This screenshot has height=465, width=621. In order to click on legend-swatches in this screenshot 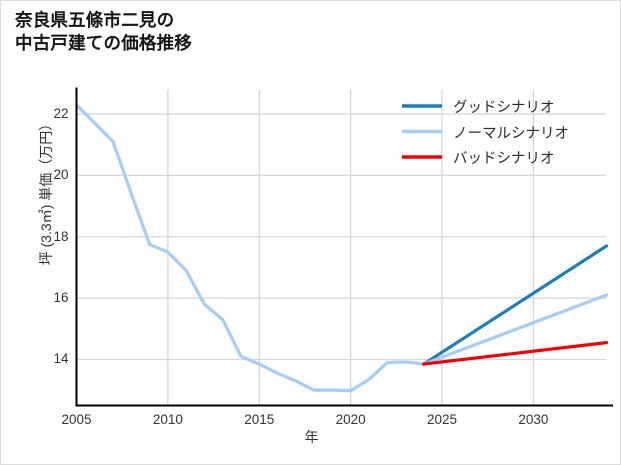, I will do `click(422, 131)`.